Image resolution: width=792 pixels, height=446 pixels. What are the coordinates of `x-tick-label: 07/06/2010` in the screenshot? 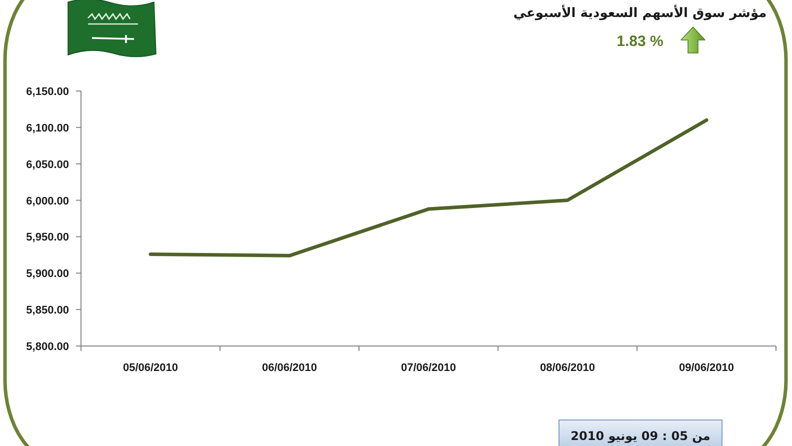 It's located at (428, 368).